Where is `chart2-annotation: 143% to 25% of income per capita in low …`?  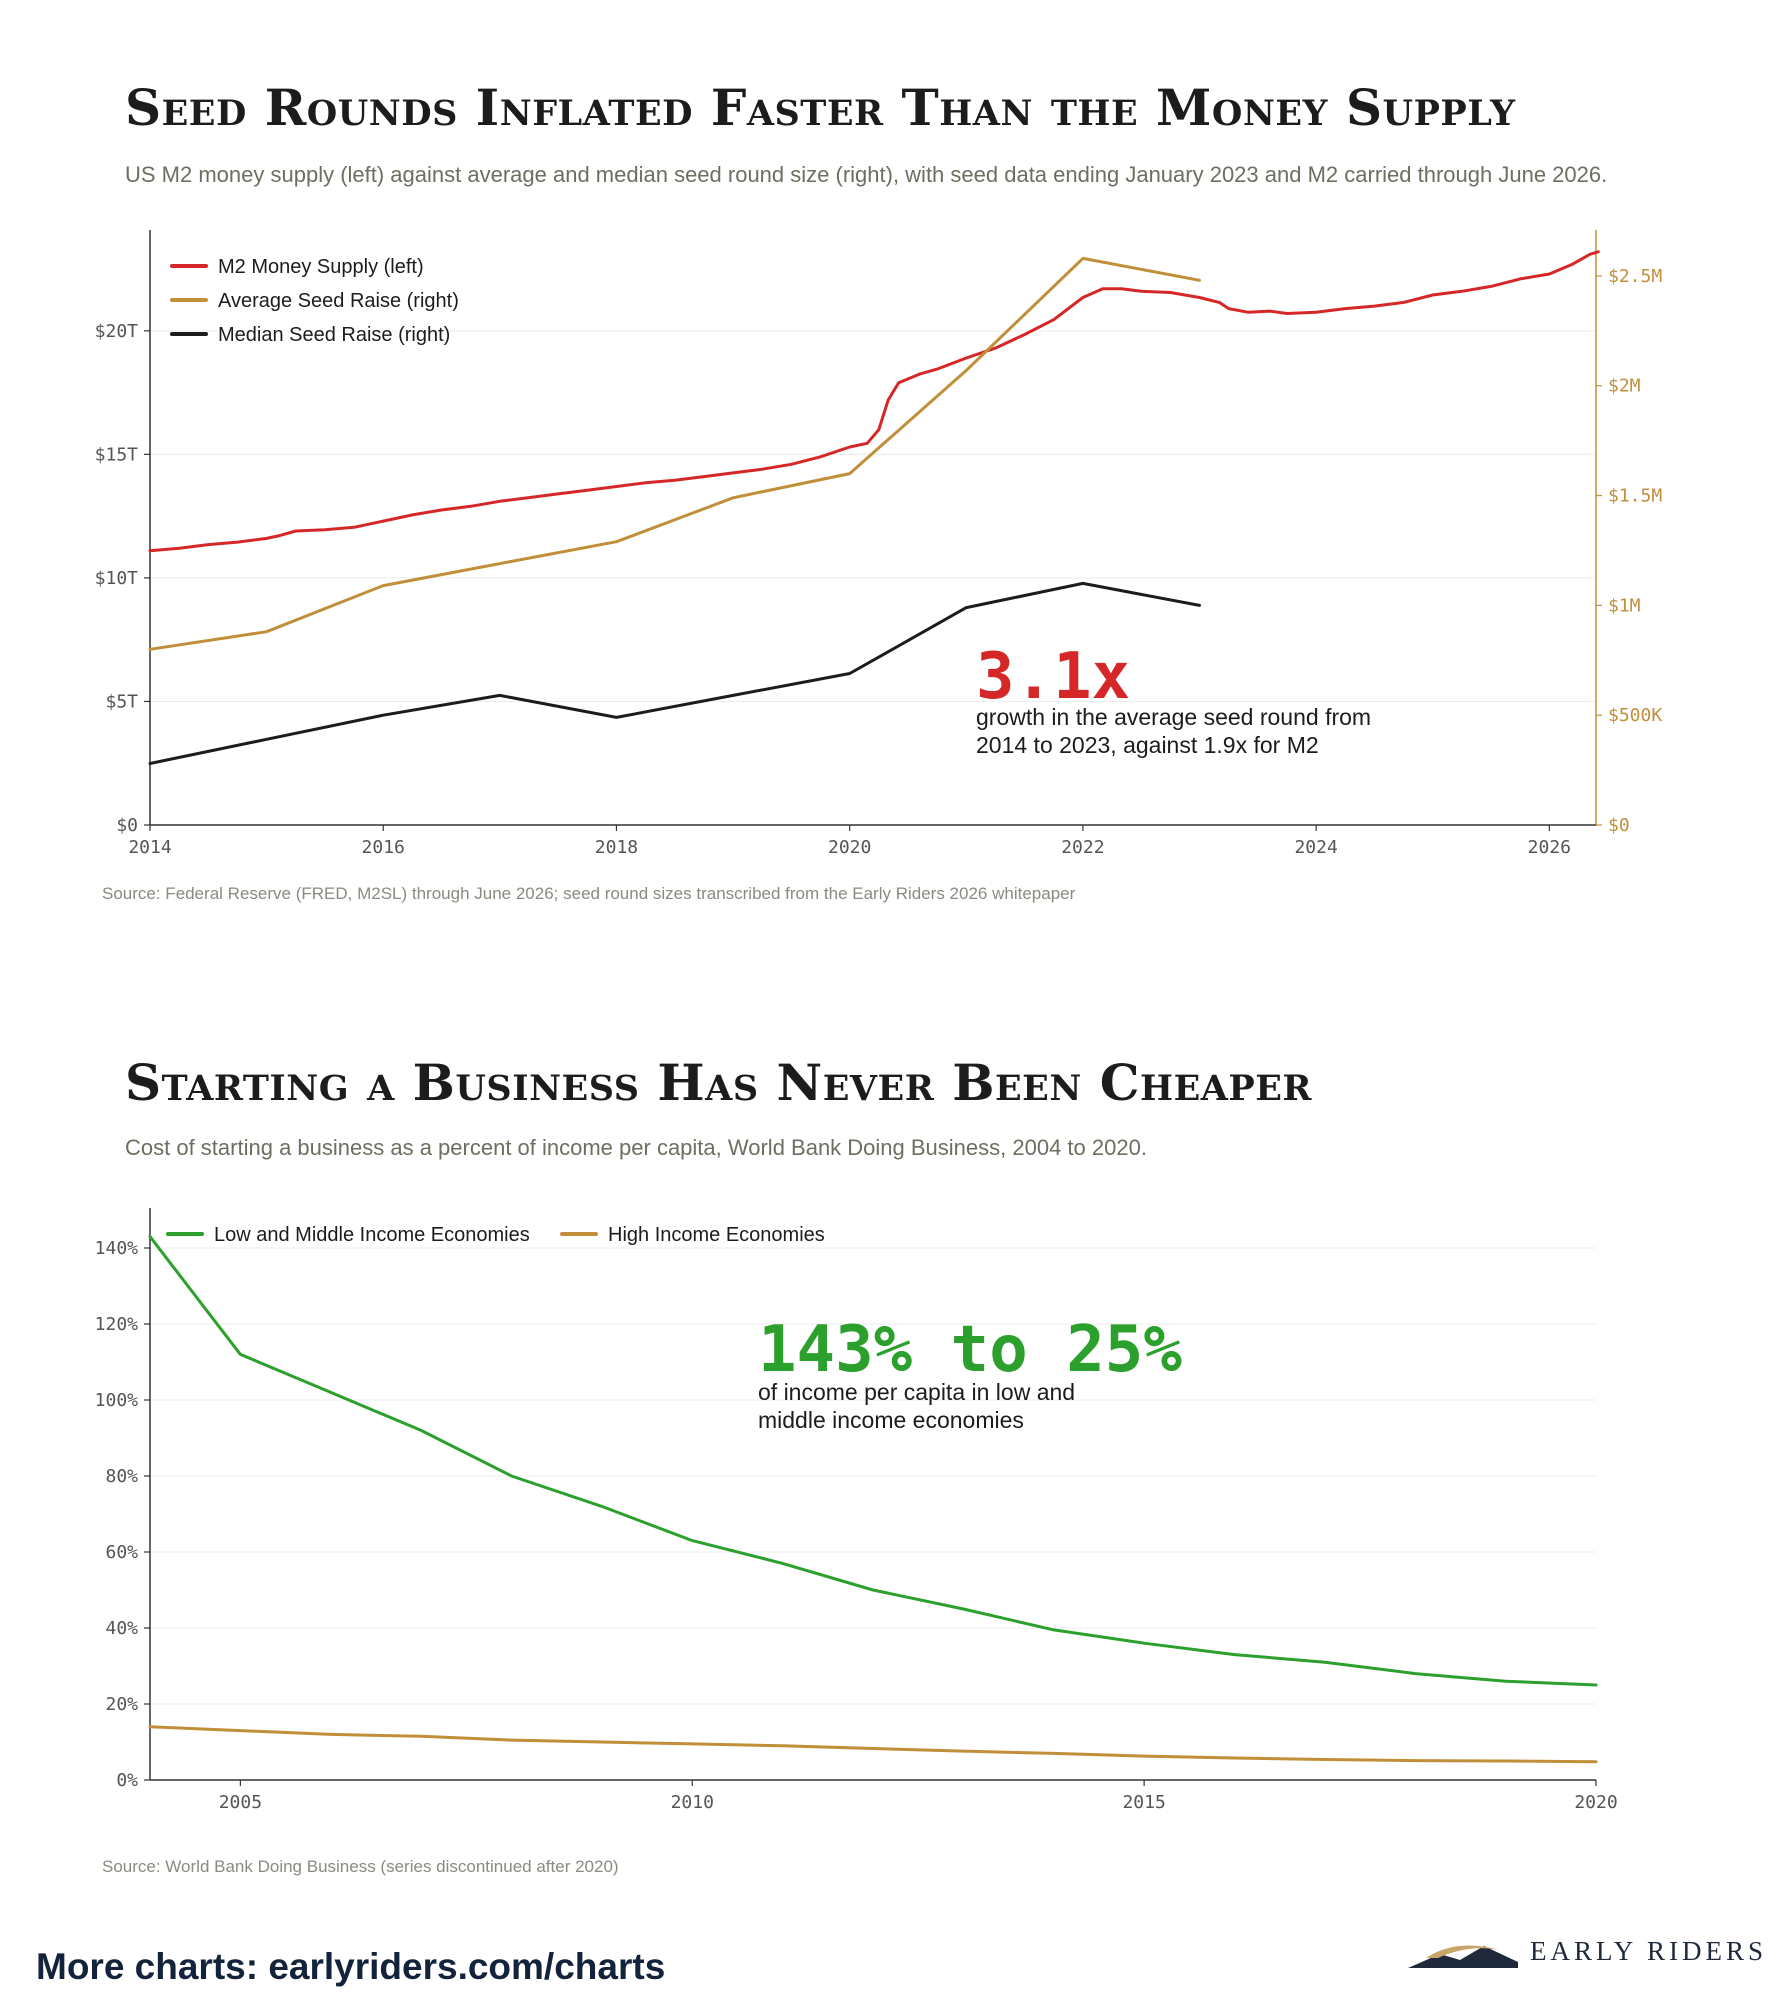 chart2-annotation: 143% to 25% of income per capita in low … is located at coordinates (970, 1373).